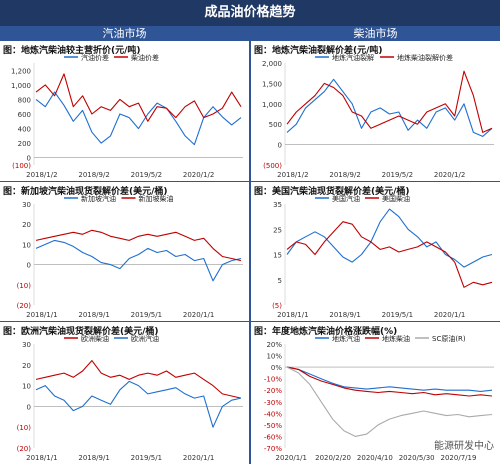  Describe the element at coordinates (417, 458) in the screenshot. I see `x-tick-label: 2020/5/30` at that location.